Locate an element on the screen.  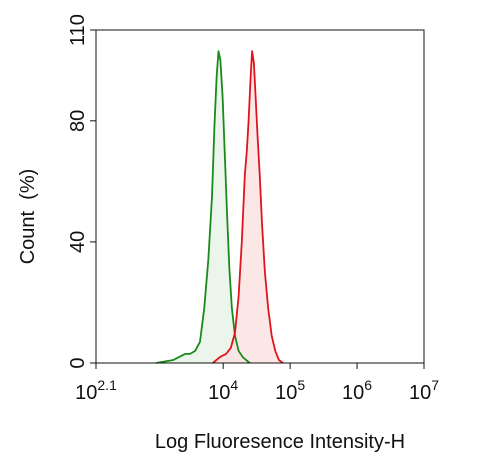
x-tick-exponent: 4 is located at coordinates (234, 385).